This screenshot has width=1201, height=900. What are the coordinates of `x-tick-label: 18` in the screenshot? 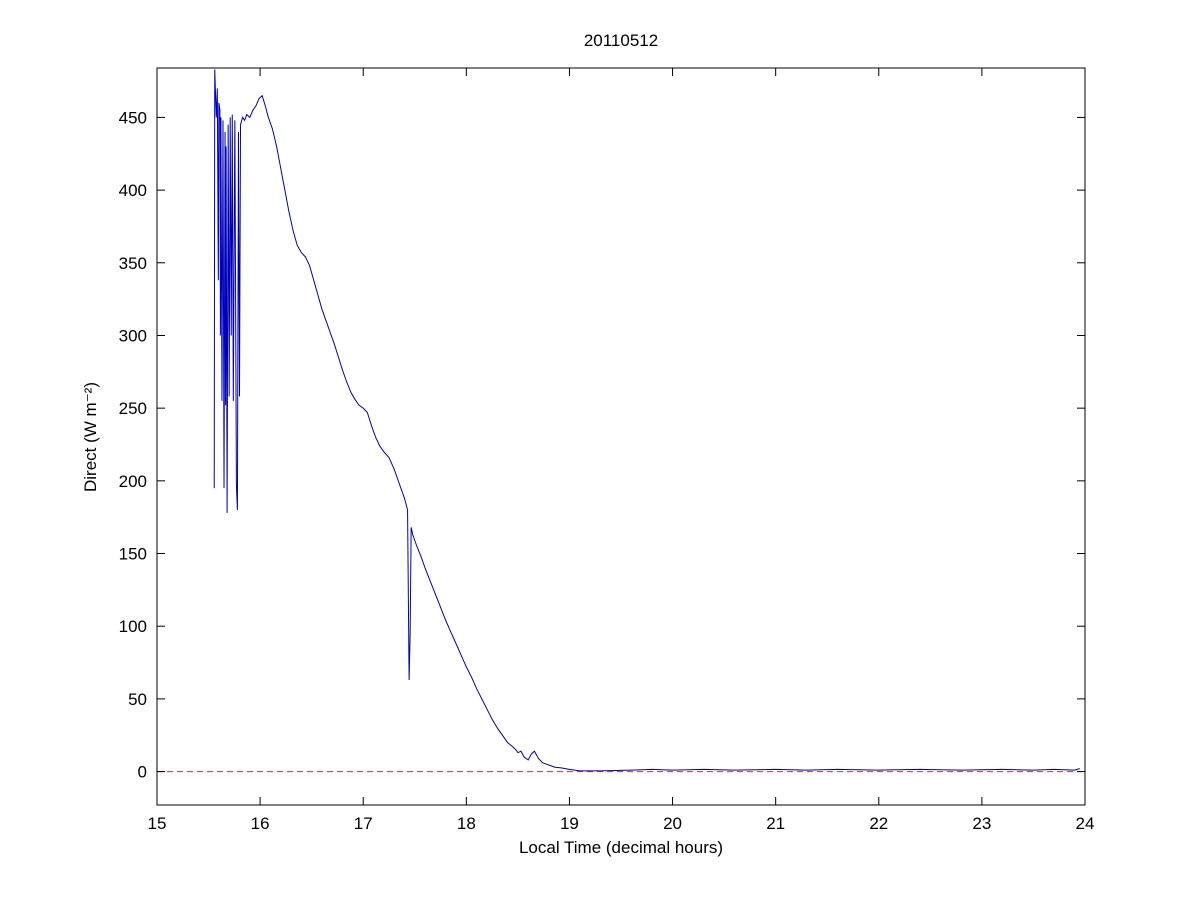 It's located at (466, 823).